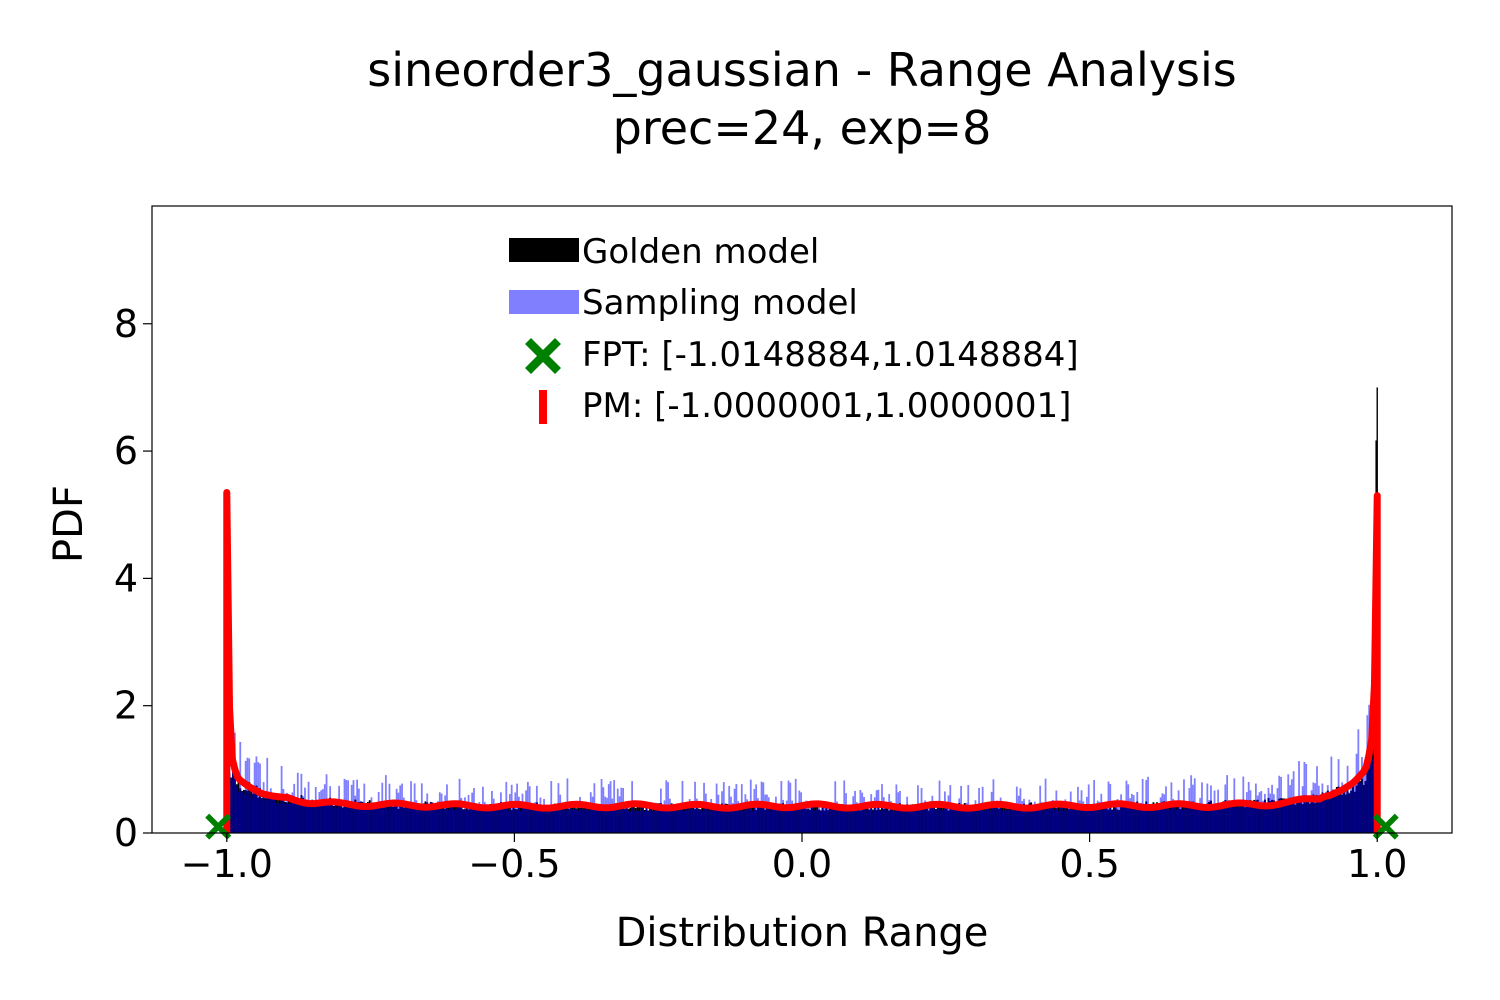 This screenshot has width=1500, height=1000. What do you see at coordinates (126, 833) in the screenshot?
I see `y-tick-label: 0` at bounding box center [126, 833].